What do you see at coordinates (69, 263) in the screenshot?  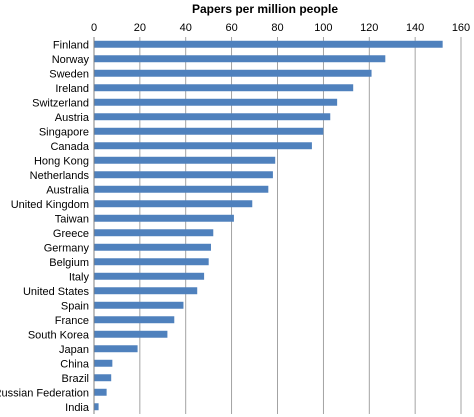 I see `category-label: Belgium` at bounding box center [69, 263].